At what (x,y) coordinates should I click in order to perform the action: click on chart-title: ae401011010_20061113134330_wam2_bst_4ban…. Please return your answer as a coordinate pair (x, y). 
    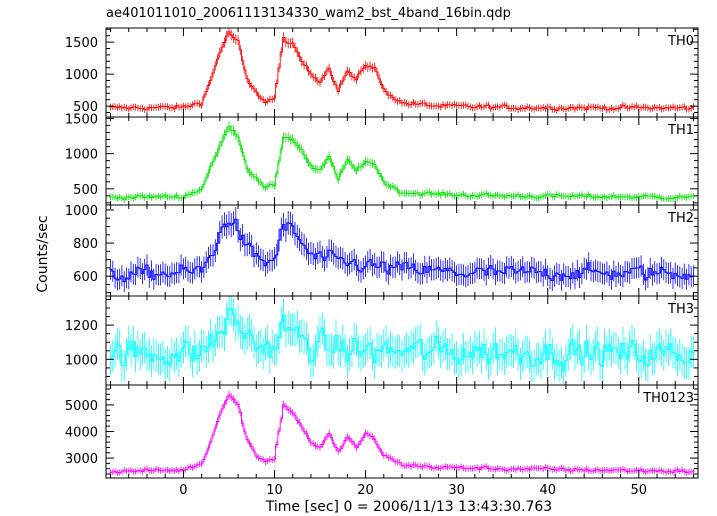
    Looking at the image, I should click on (308, 13).